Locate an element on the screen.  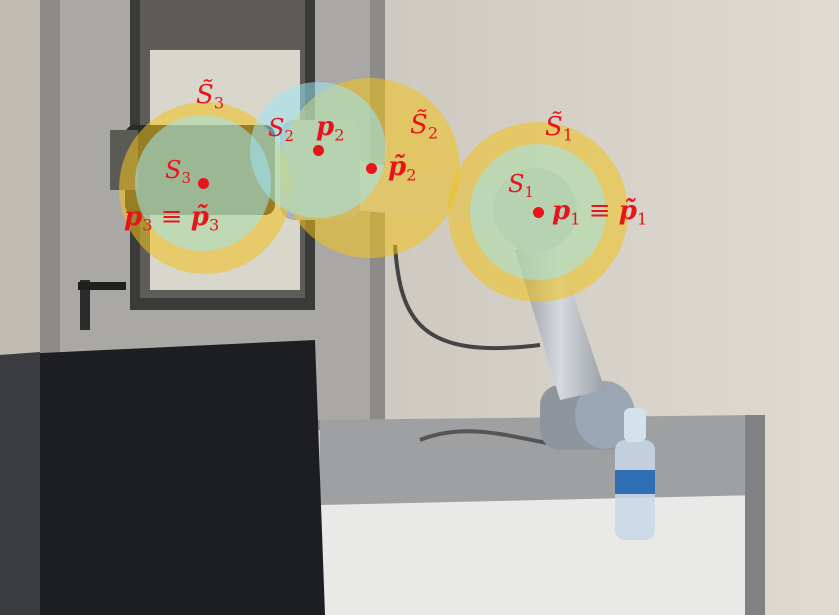
label-p1-equiv-p1-tilde: p1 ≡ p̃1 is located at coordinates (600, 212).